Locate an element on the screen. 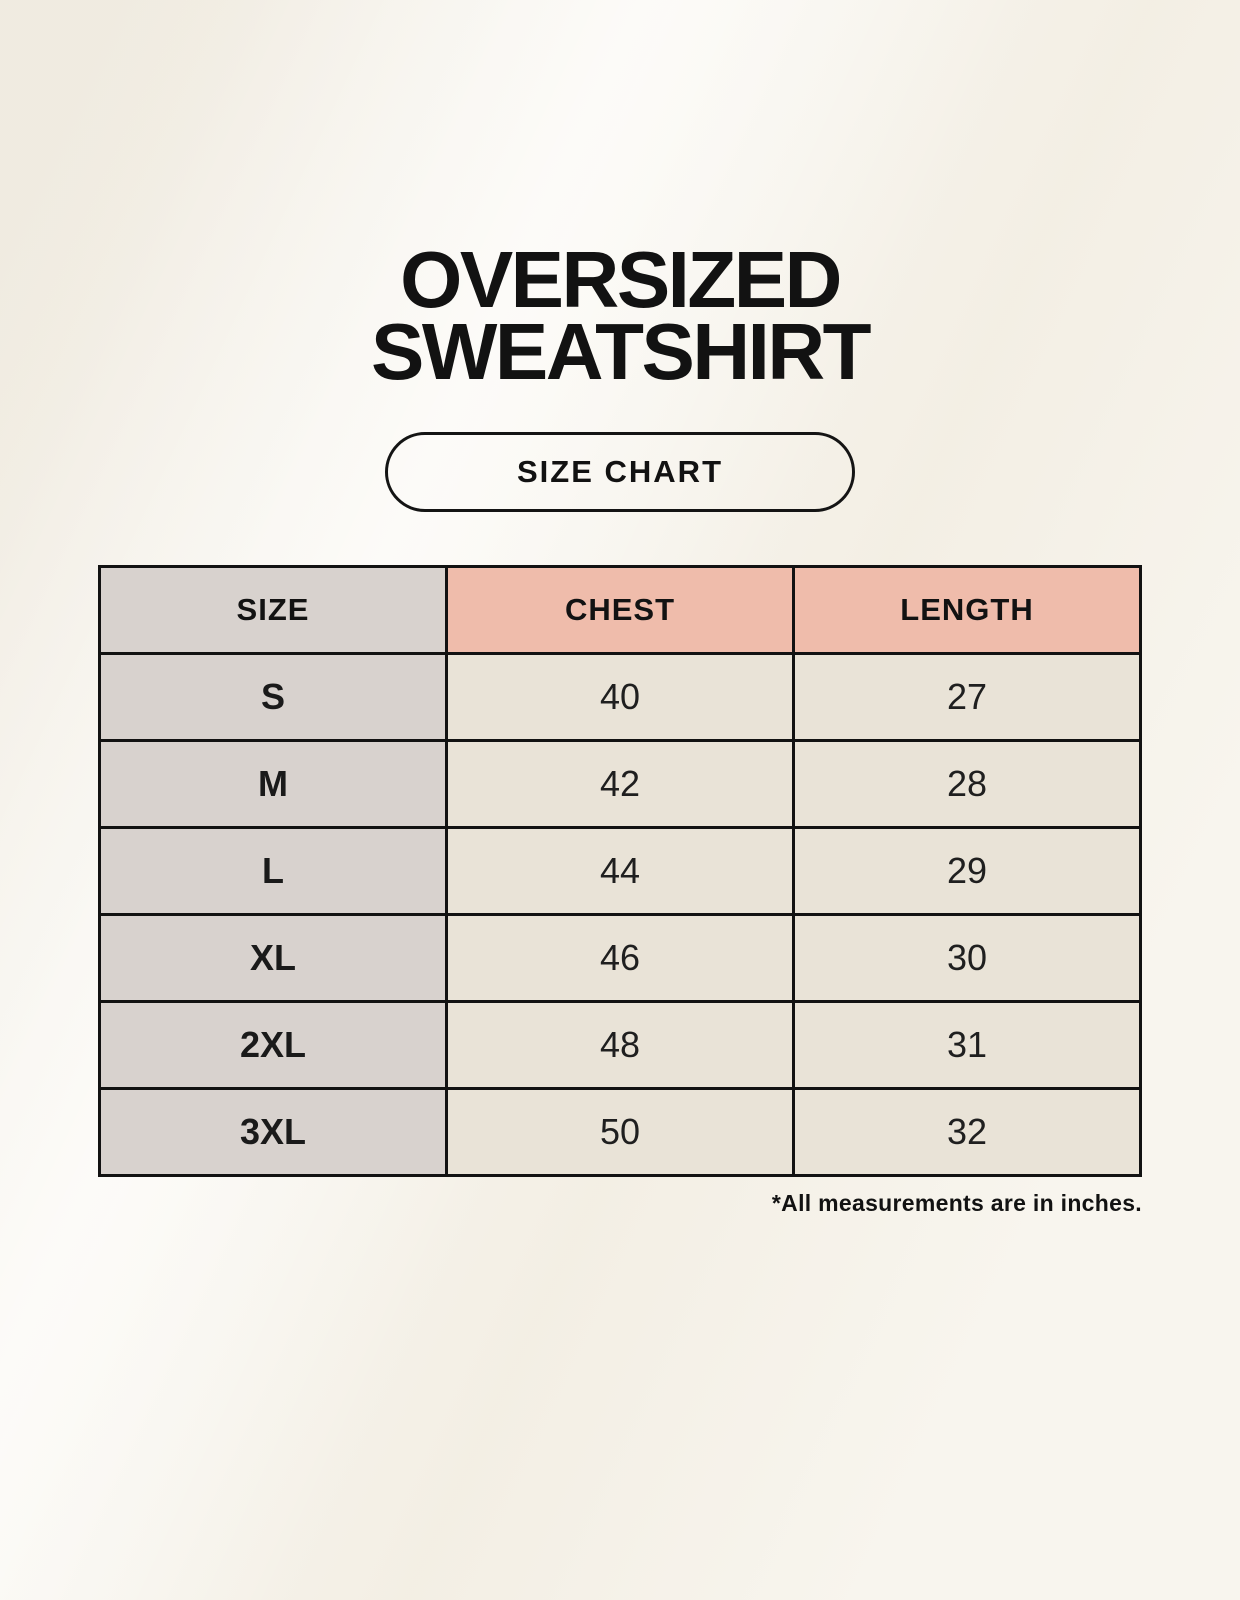  chest-value-cell: 44 is located at coordinates (620, 871).